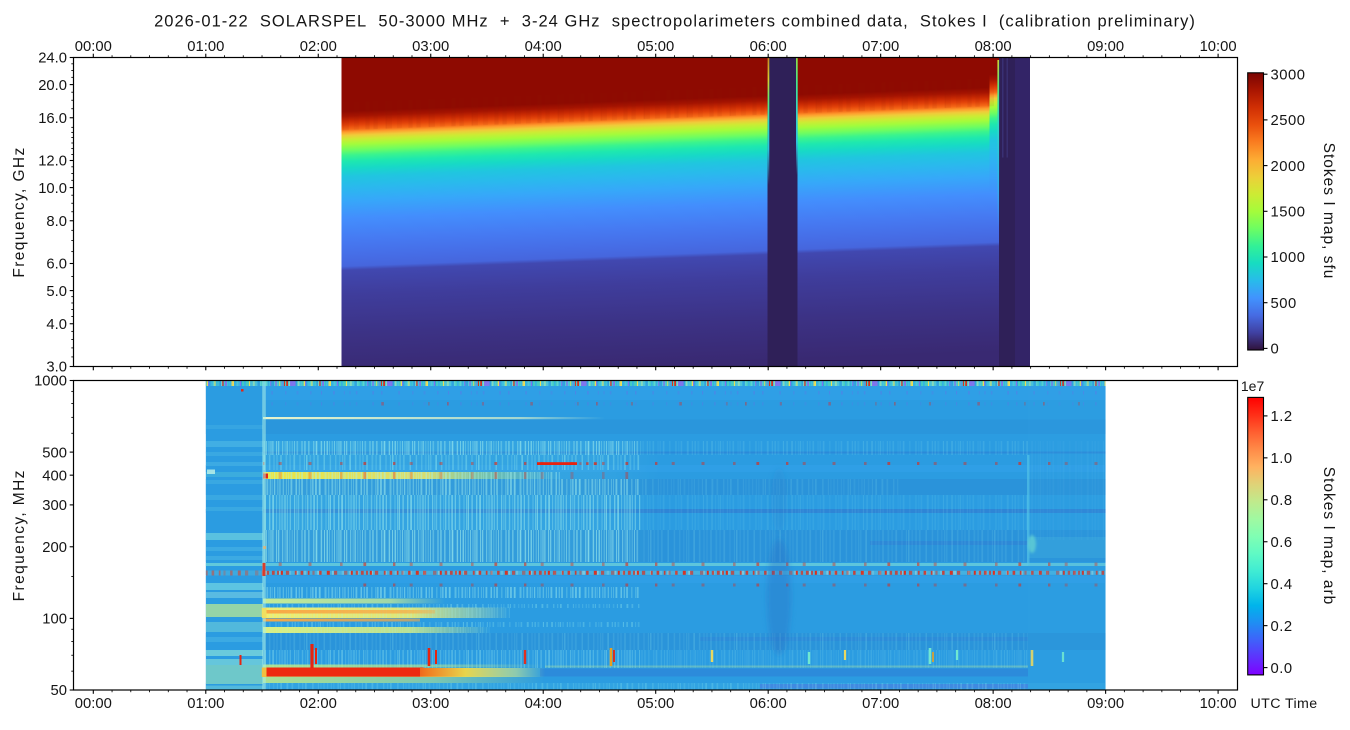 This screenshot has height=730, width=1350. Describe the element at coordinates (56, 368) in the screenshot. I see `svg-text: 3.0` at that location.